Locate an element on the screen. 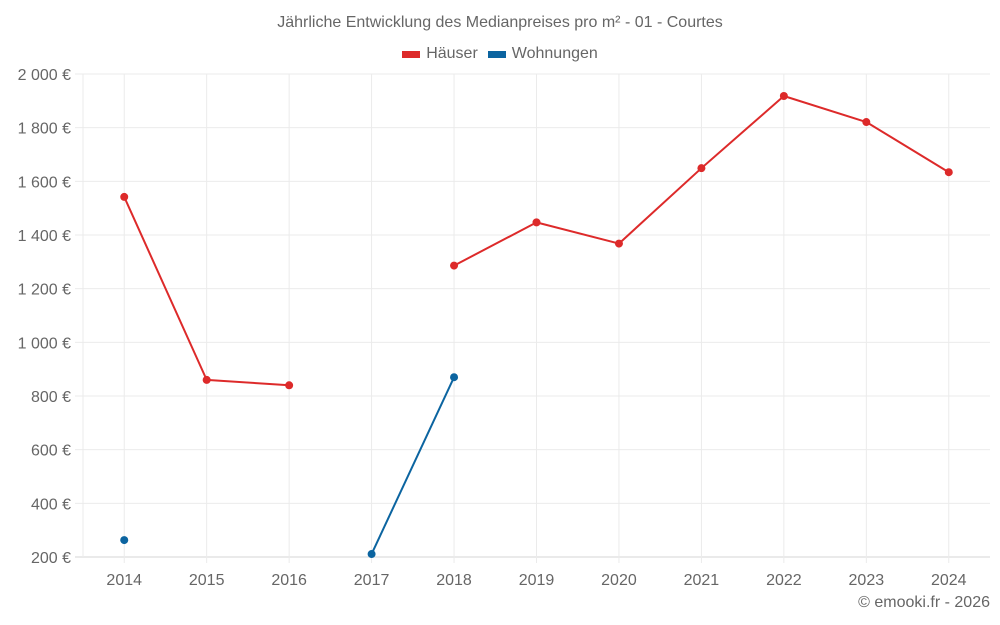 Image resolution: width=1000 pixels, height=625 pixels. legend-label-wohnungen: Wohnungen is located at coordinates (554, 53).